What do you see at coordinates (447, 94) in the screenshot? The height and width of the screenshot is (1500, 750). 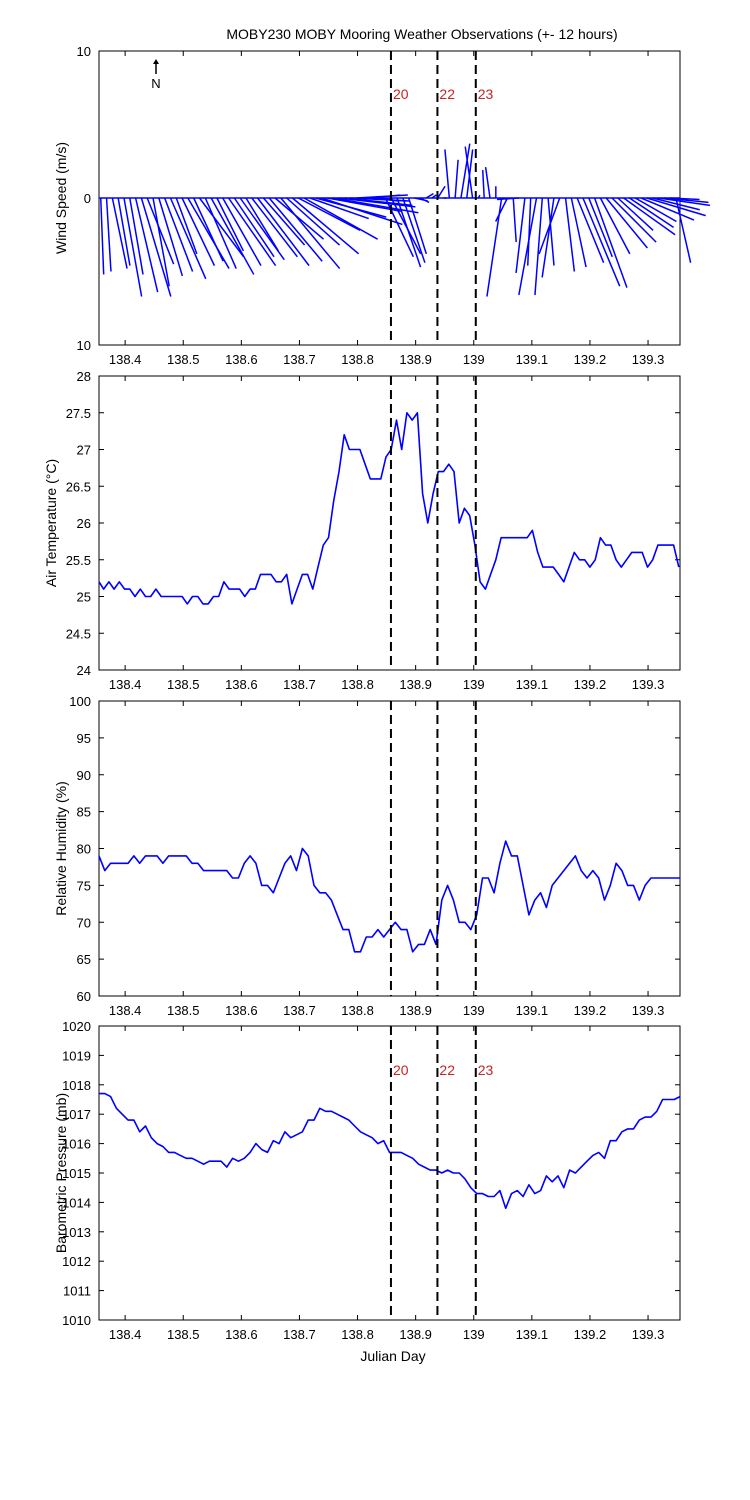 I see `wind-event-label: 22` at bounding box center [447, 94].